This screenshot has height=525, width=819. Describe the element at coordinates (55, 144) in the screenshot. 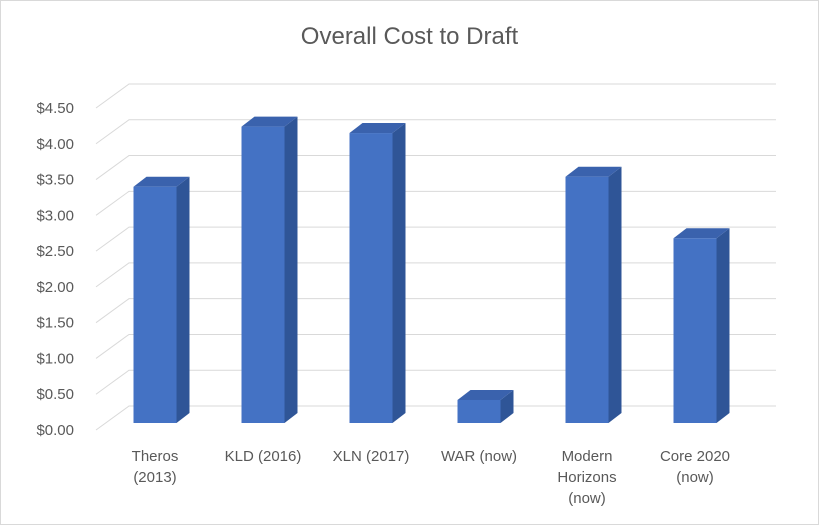

I see `y-tick-label: $4.00` at that location.